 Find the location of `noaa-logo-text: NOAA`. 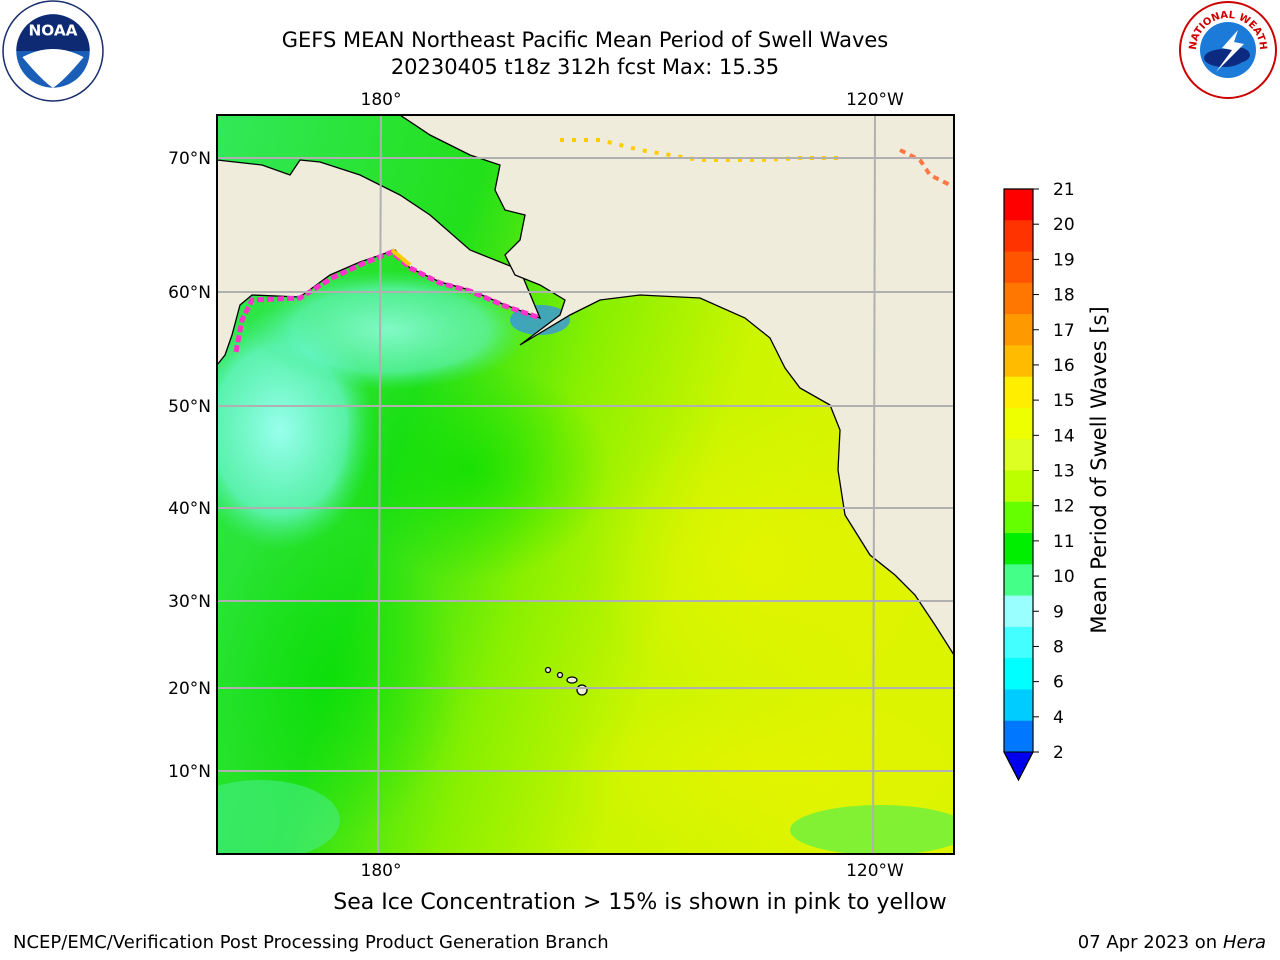

noaa-logo-text: NOAA is located at coordinates (52, 31).